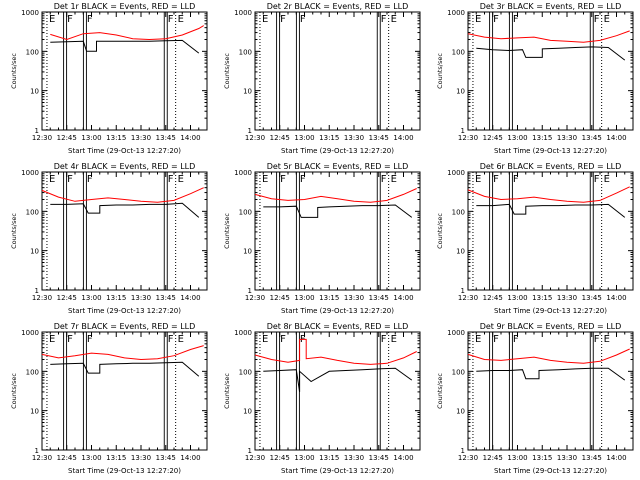  I want to click on chart-title: Det 3r BLACK = Events, RED = LLD, so click(551, 6).